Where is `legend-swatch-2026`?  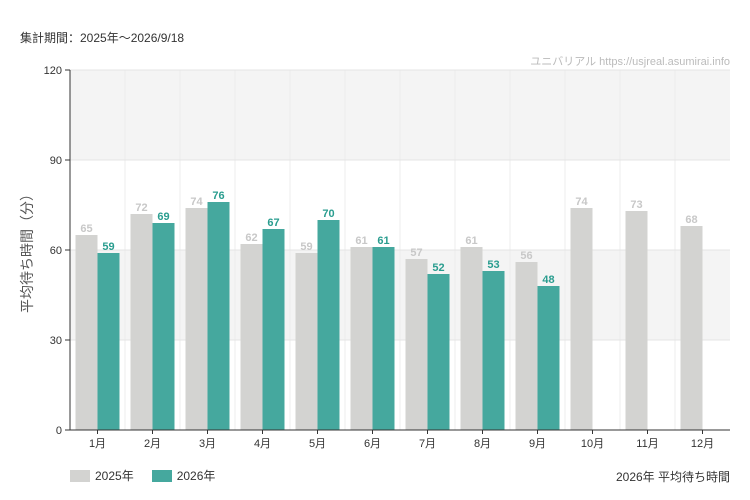 legend-swatch-2026 is located at coordinates (161, 475).